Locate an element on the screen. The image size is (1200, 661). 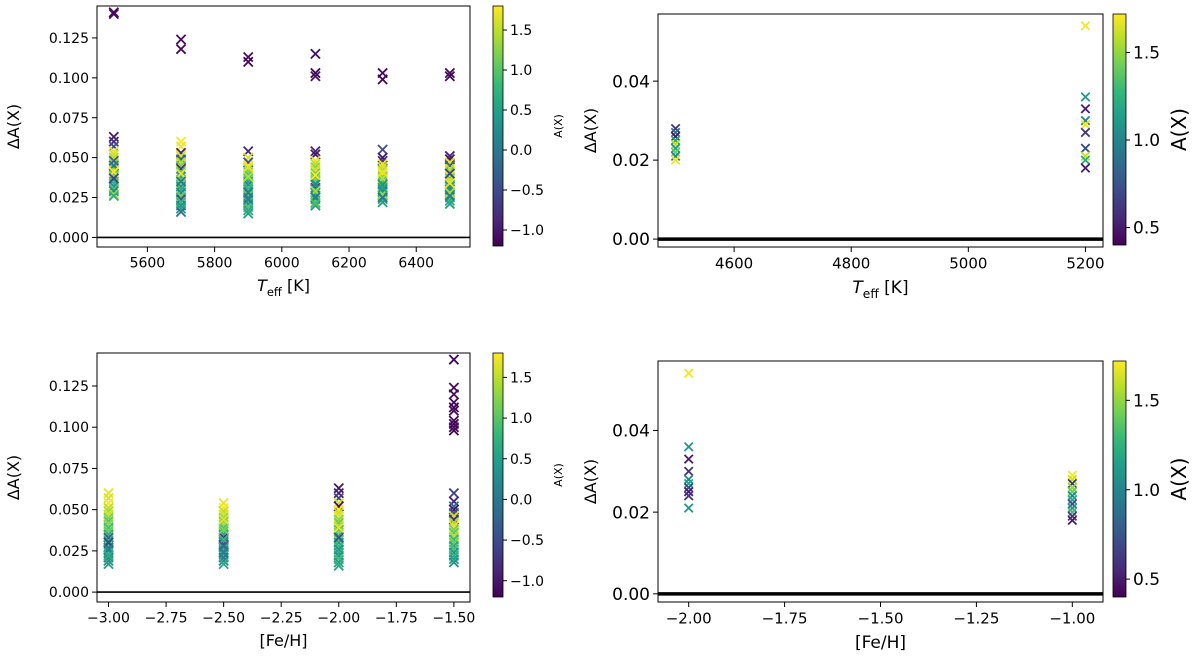
x-tick-label: 5200 is located at coordinates (1085, 264).